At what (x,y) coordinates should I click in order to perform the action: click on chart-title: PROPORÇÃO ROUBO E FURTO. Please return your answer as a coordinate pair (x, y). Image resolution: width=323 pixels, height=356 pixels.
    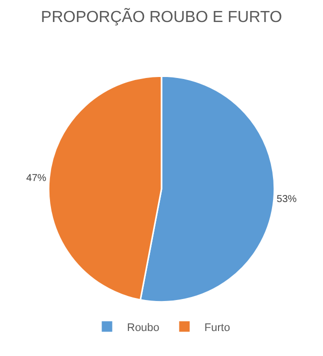
    Looking at the image, I should click on (161, 16).